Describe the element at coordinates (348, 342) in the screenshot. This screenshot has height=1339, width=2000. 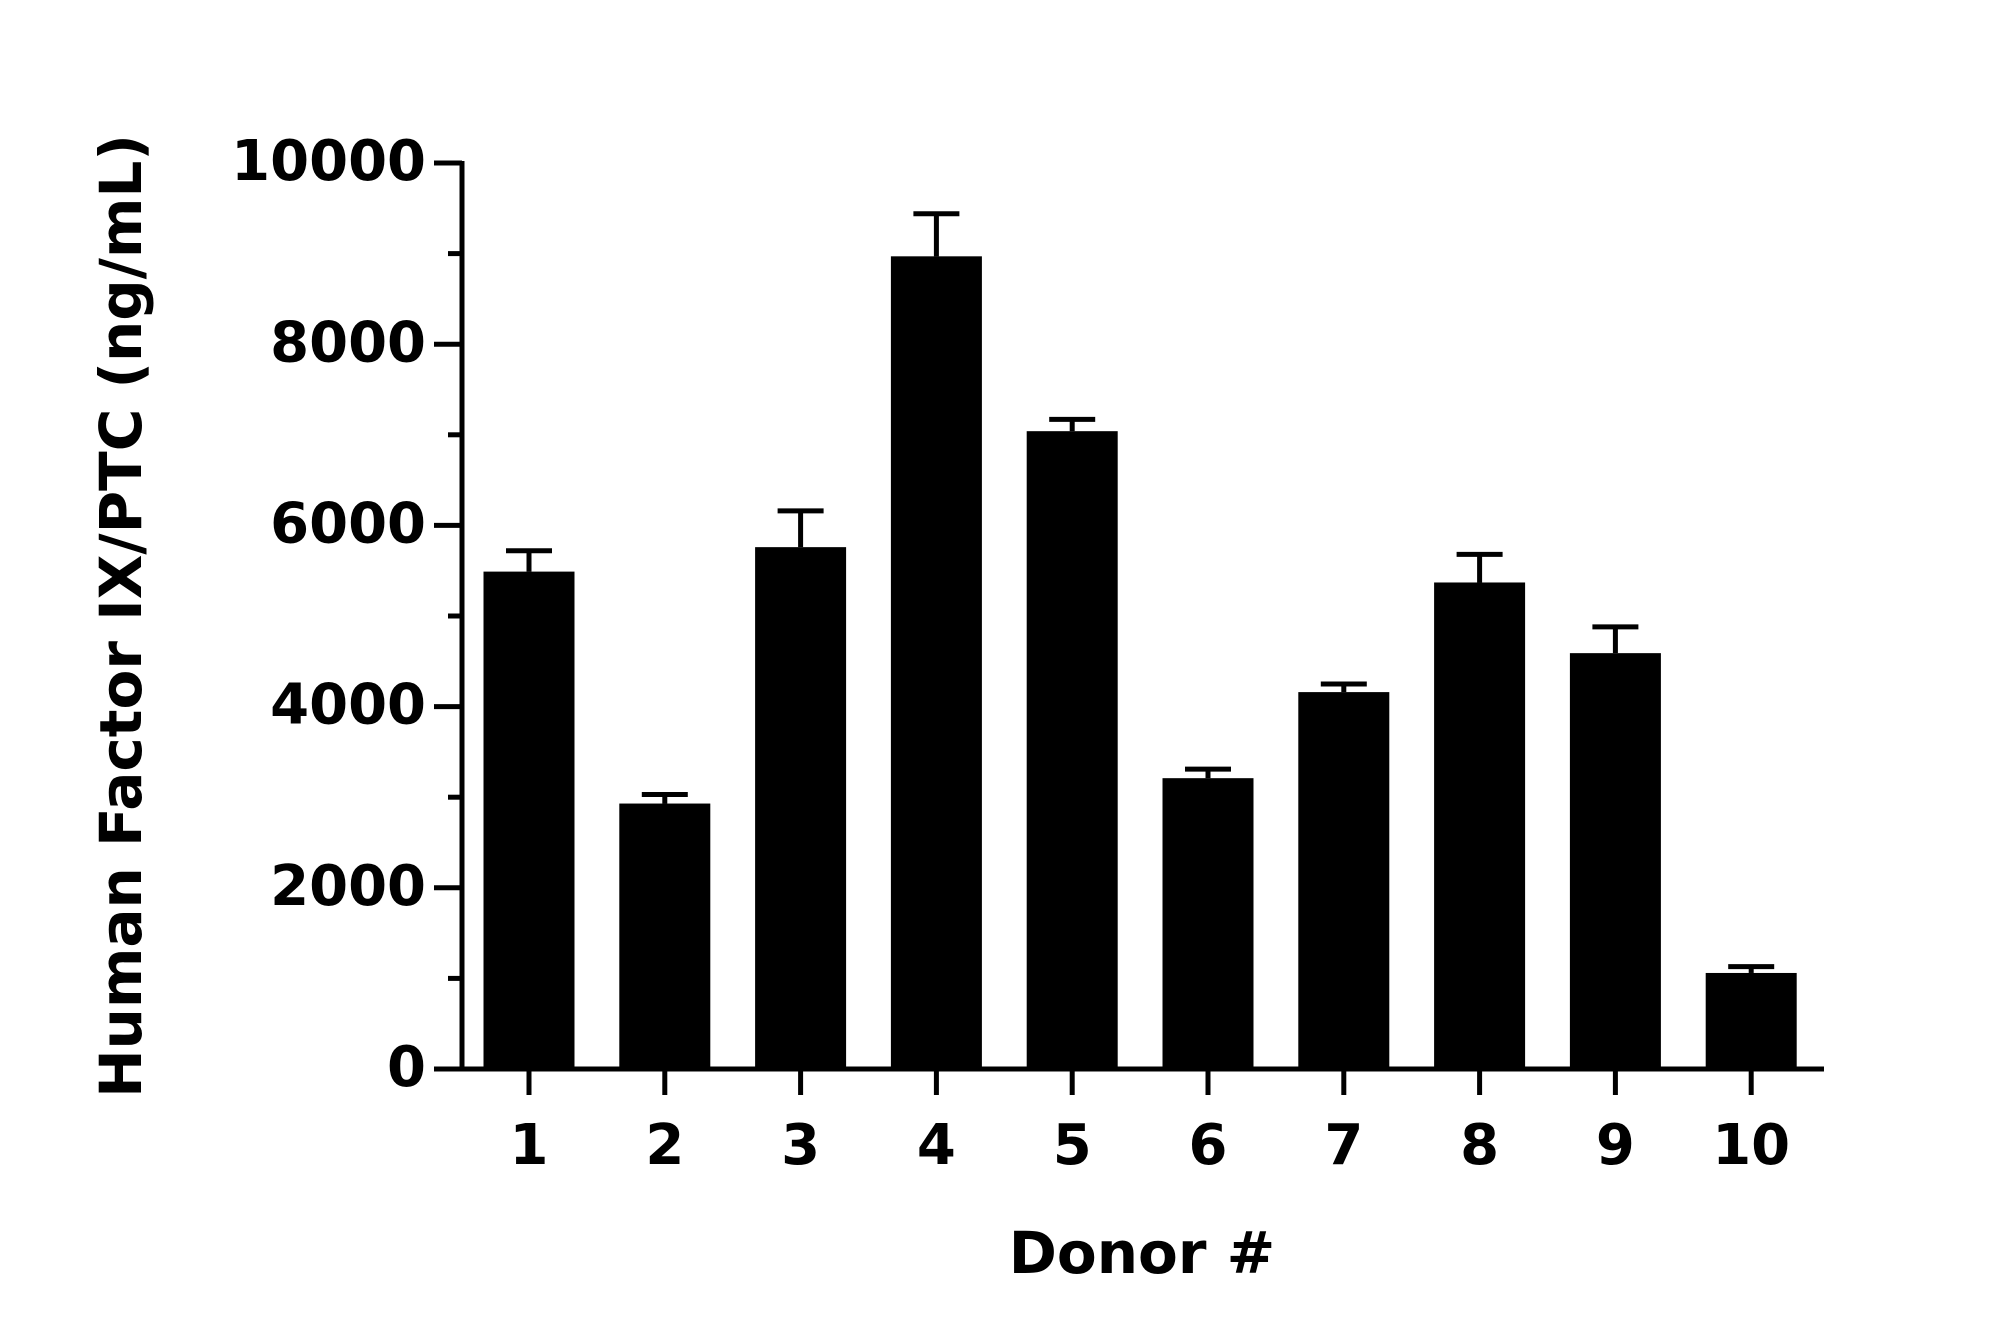
I see `y-tick-label: 8000` at that location.